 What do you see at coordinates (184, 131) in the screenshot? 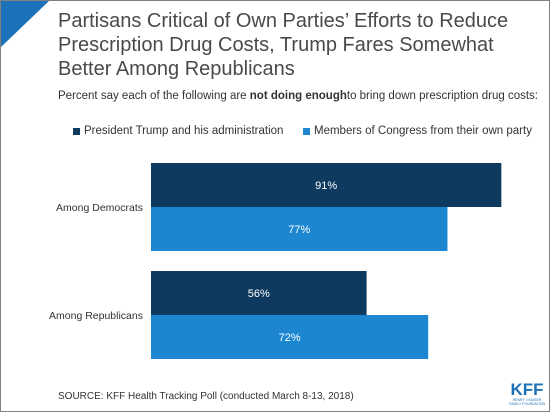
I see `legend-label-trump: President Trump and his administration` at bounding box center [184, 131].